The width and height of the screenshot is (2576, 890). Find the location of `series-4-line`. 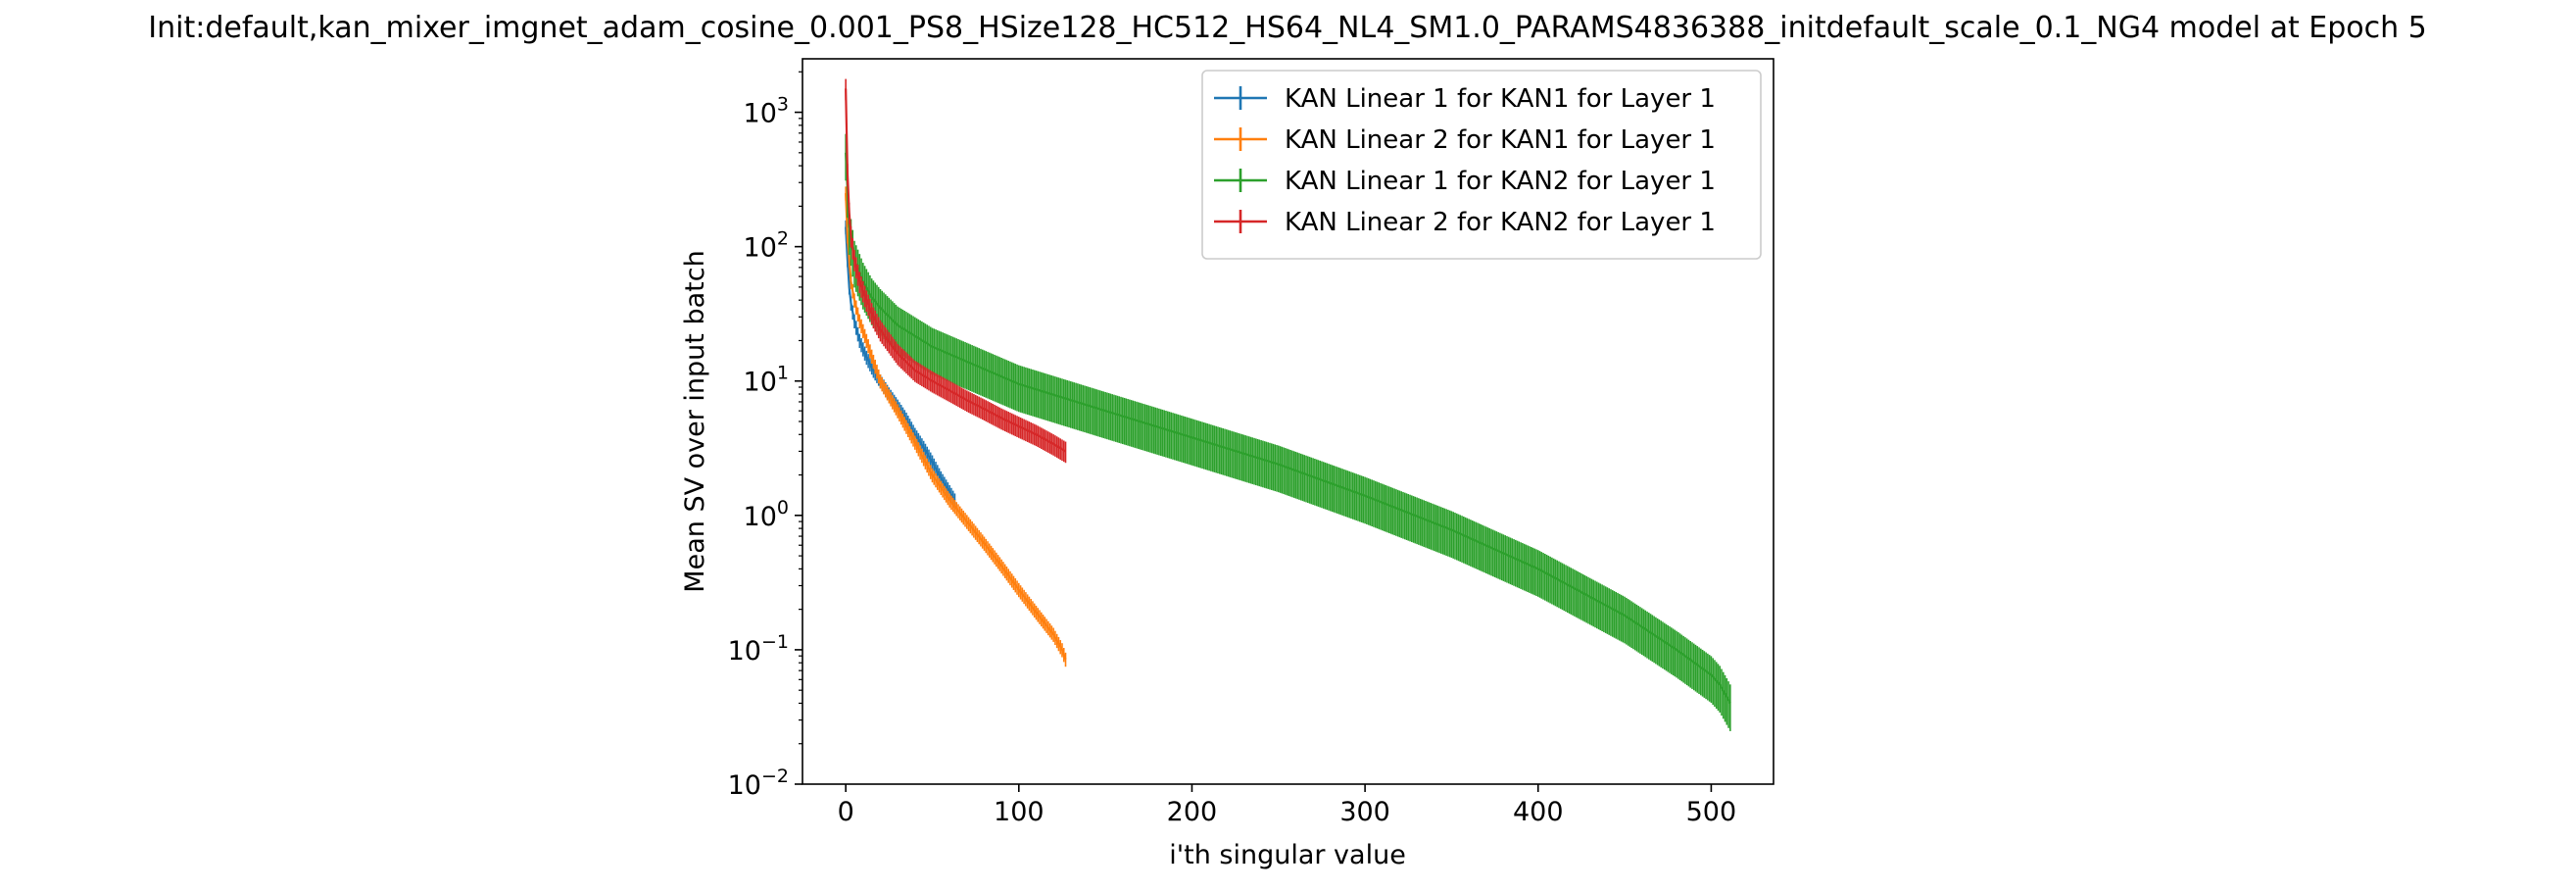

series-4-line is located at coordinates (956, 270).